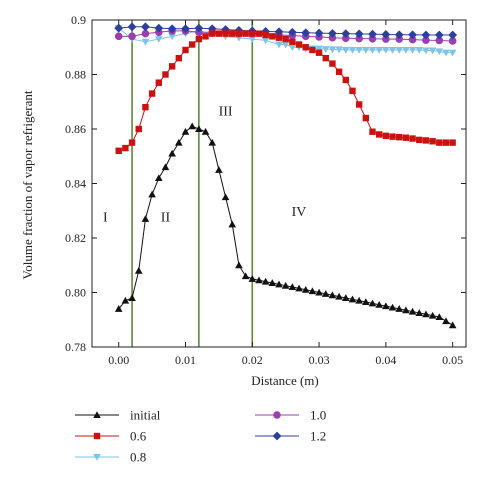 The width and height of the screenshot is (500, 480). What do you see at coordinates (75, 129) in the screenshot?
I see `y-tick-label: 0.86` at bounding box center [75, 129].